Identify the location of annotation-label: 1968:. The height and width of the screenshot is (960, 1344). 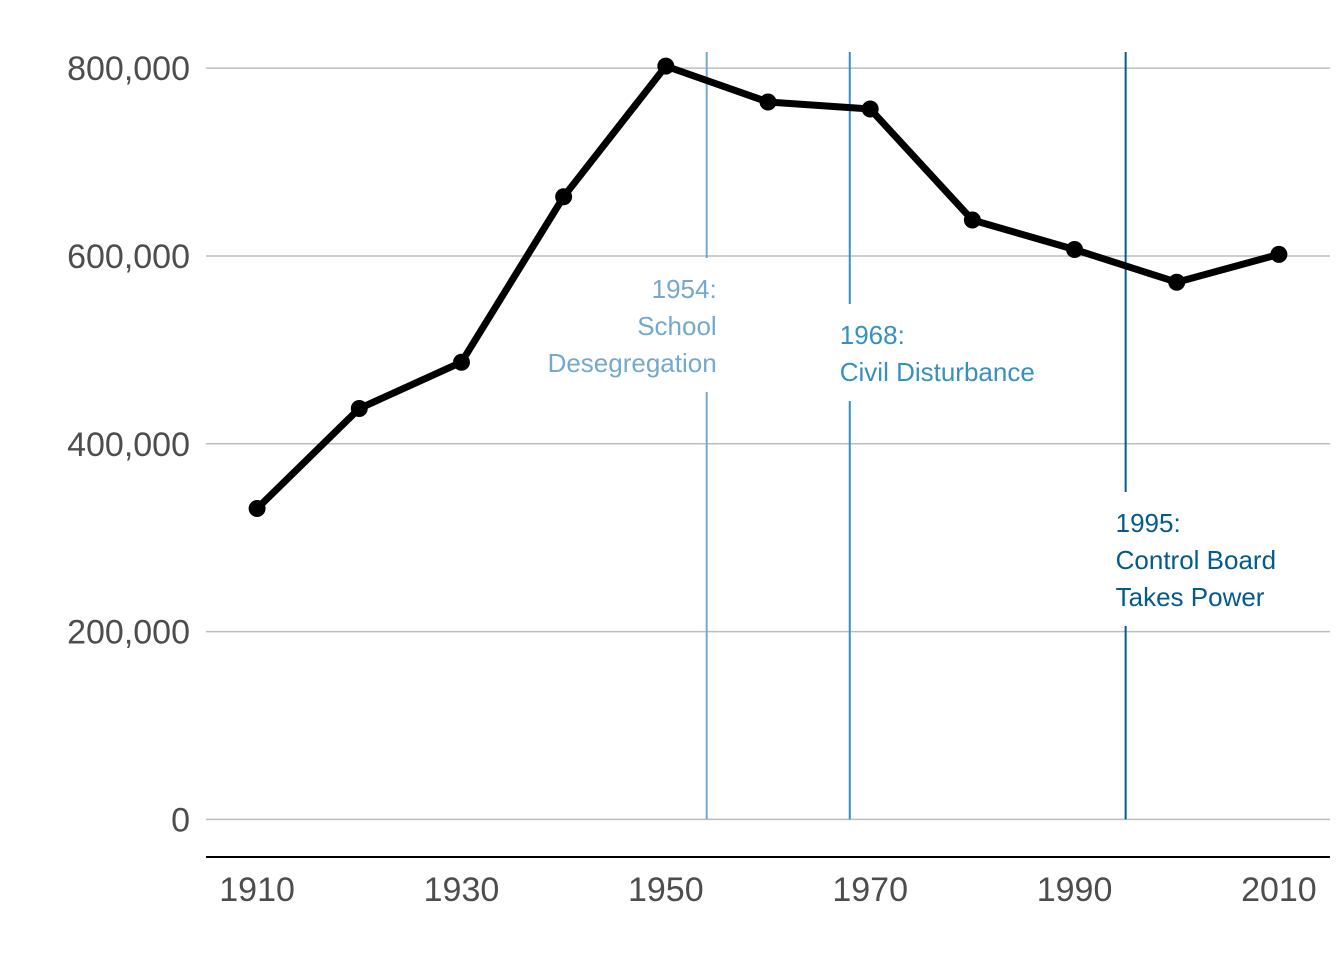
(872, 335).